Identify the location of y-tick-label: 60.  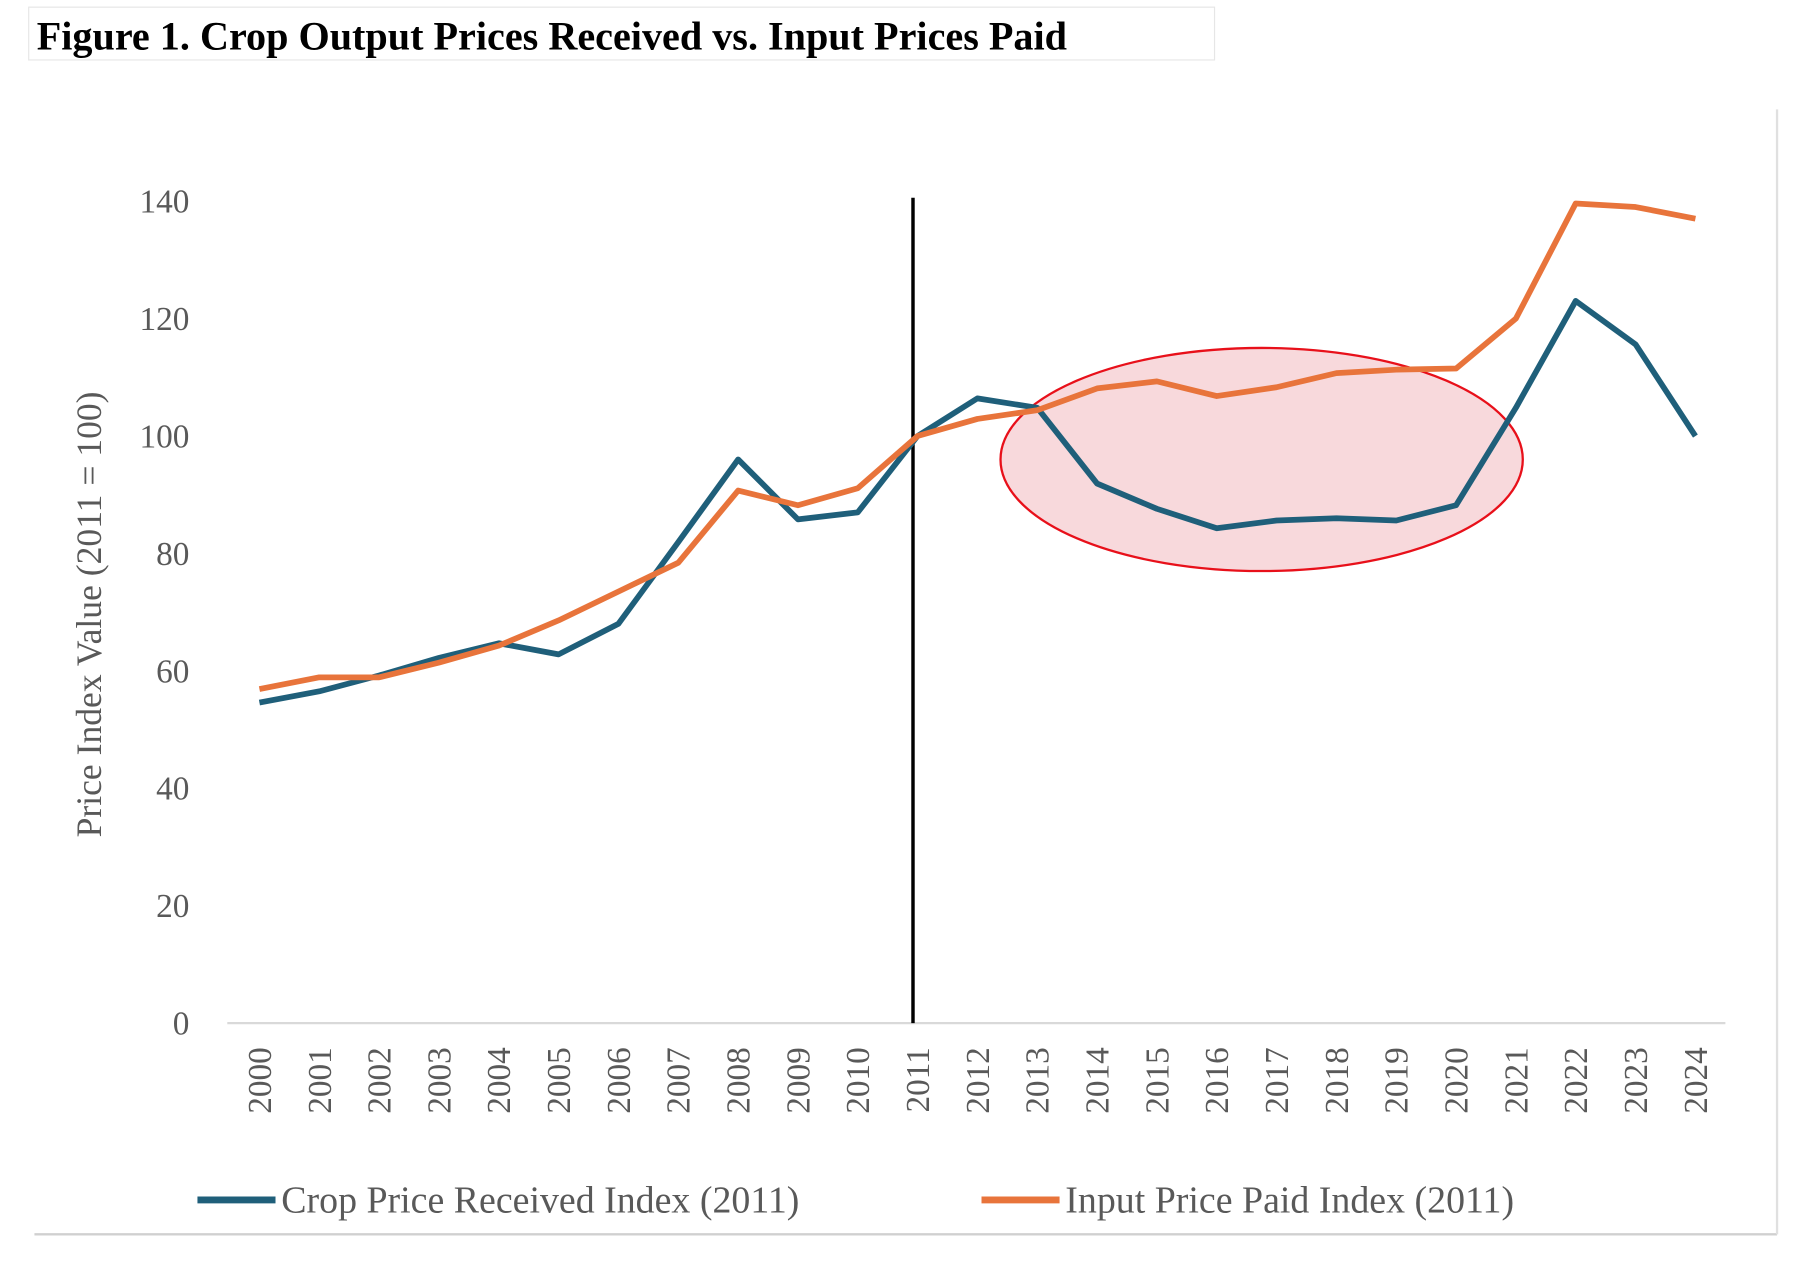
(172, 671).